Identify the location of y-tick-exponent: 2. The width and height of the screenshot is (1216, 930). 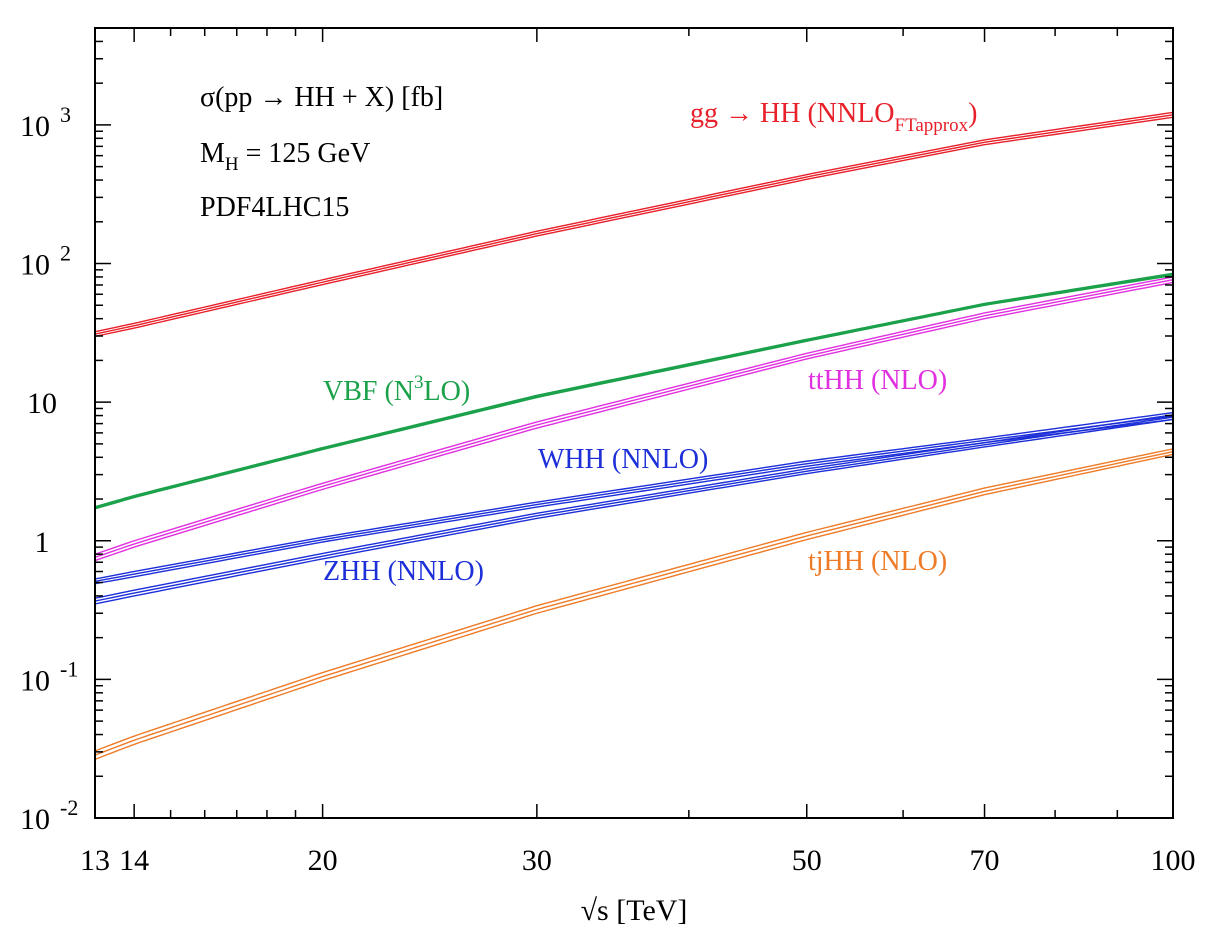
(65, 253).